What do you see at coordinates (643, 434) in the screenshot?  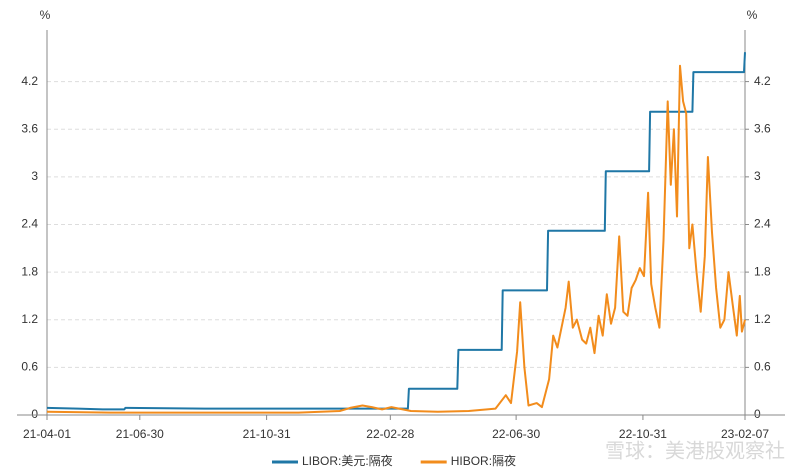 I see `x-tick-label: 22-10-31` at bounding box center [643, 434].